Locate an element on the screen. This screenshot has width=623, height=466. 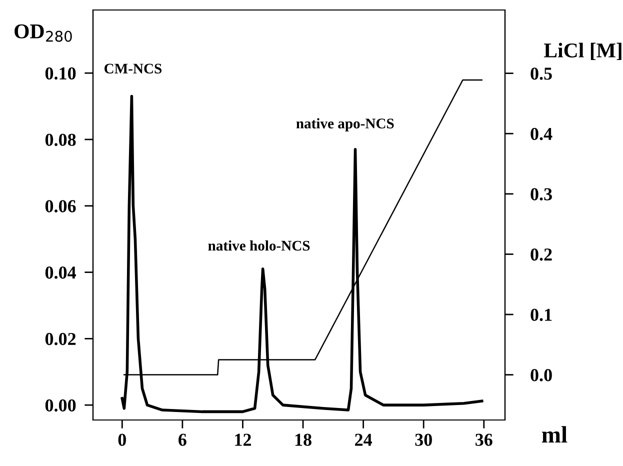
y2-tick-label: 0.5 is located at coordinates (541, 74).